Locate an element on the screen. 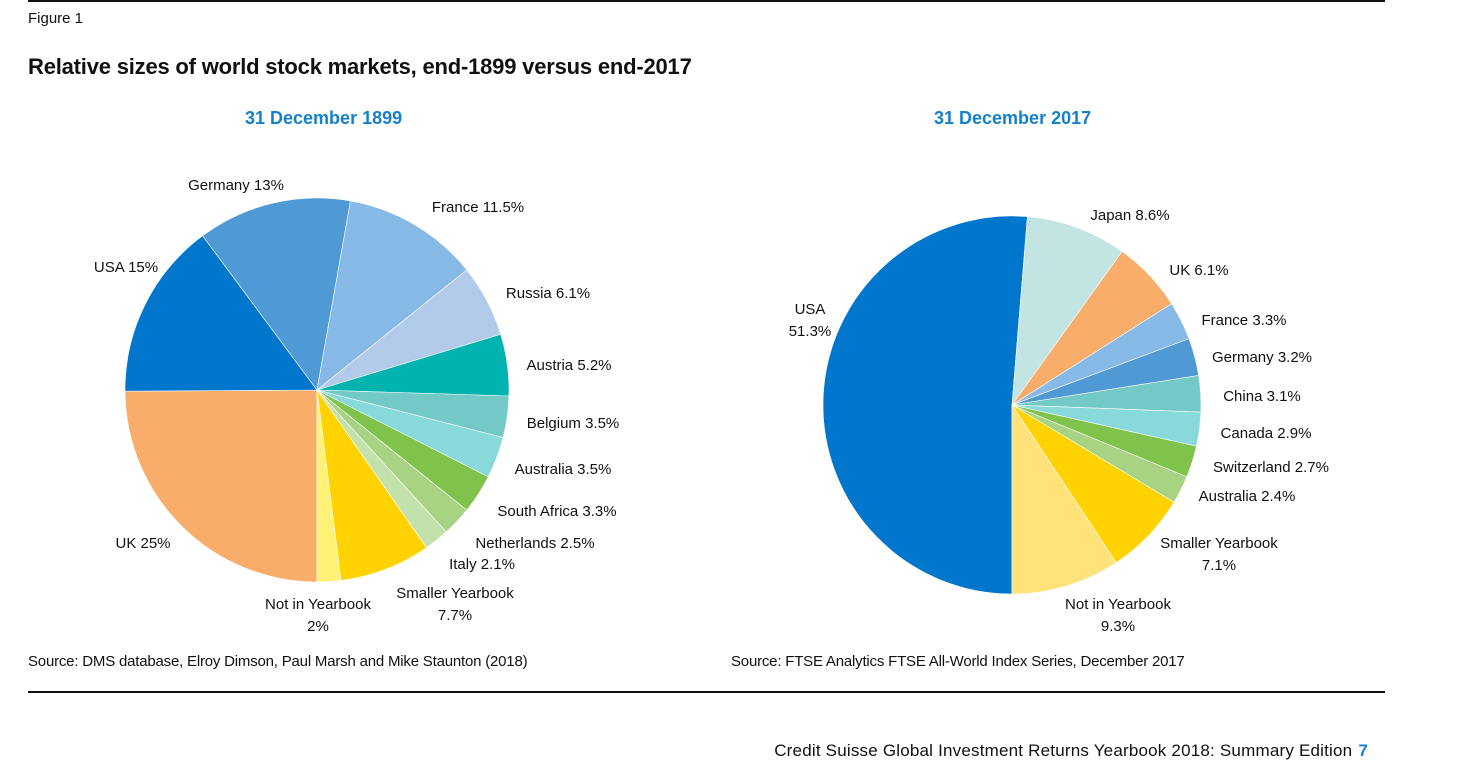 This screenshot has width=1466, height=774. slice-label-canada: Canada 2.9% is located at coordinates (1266, 433).